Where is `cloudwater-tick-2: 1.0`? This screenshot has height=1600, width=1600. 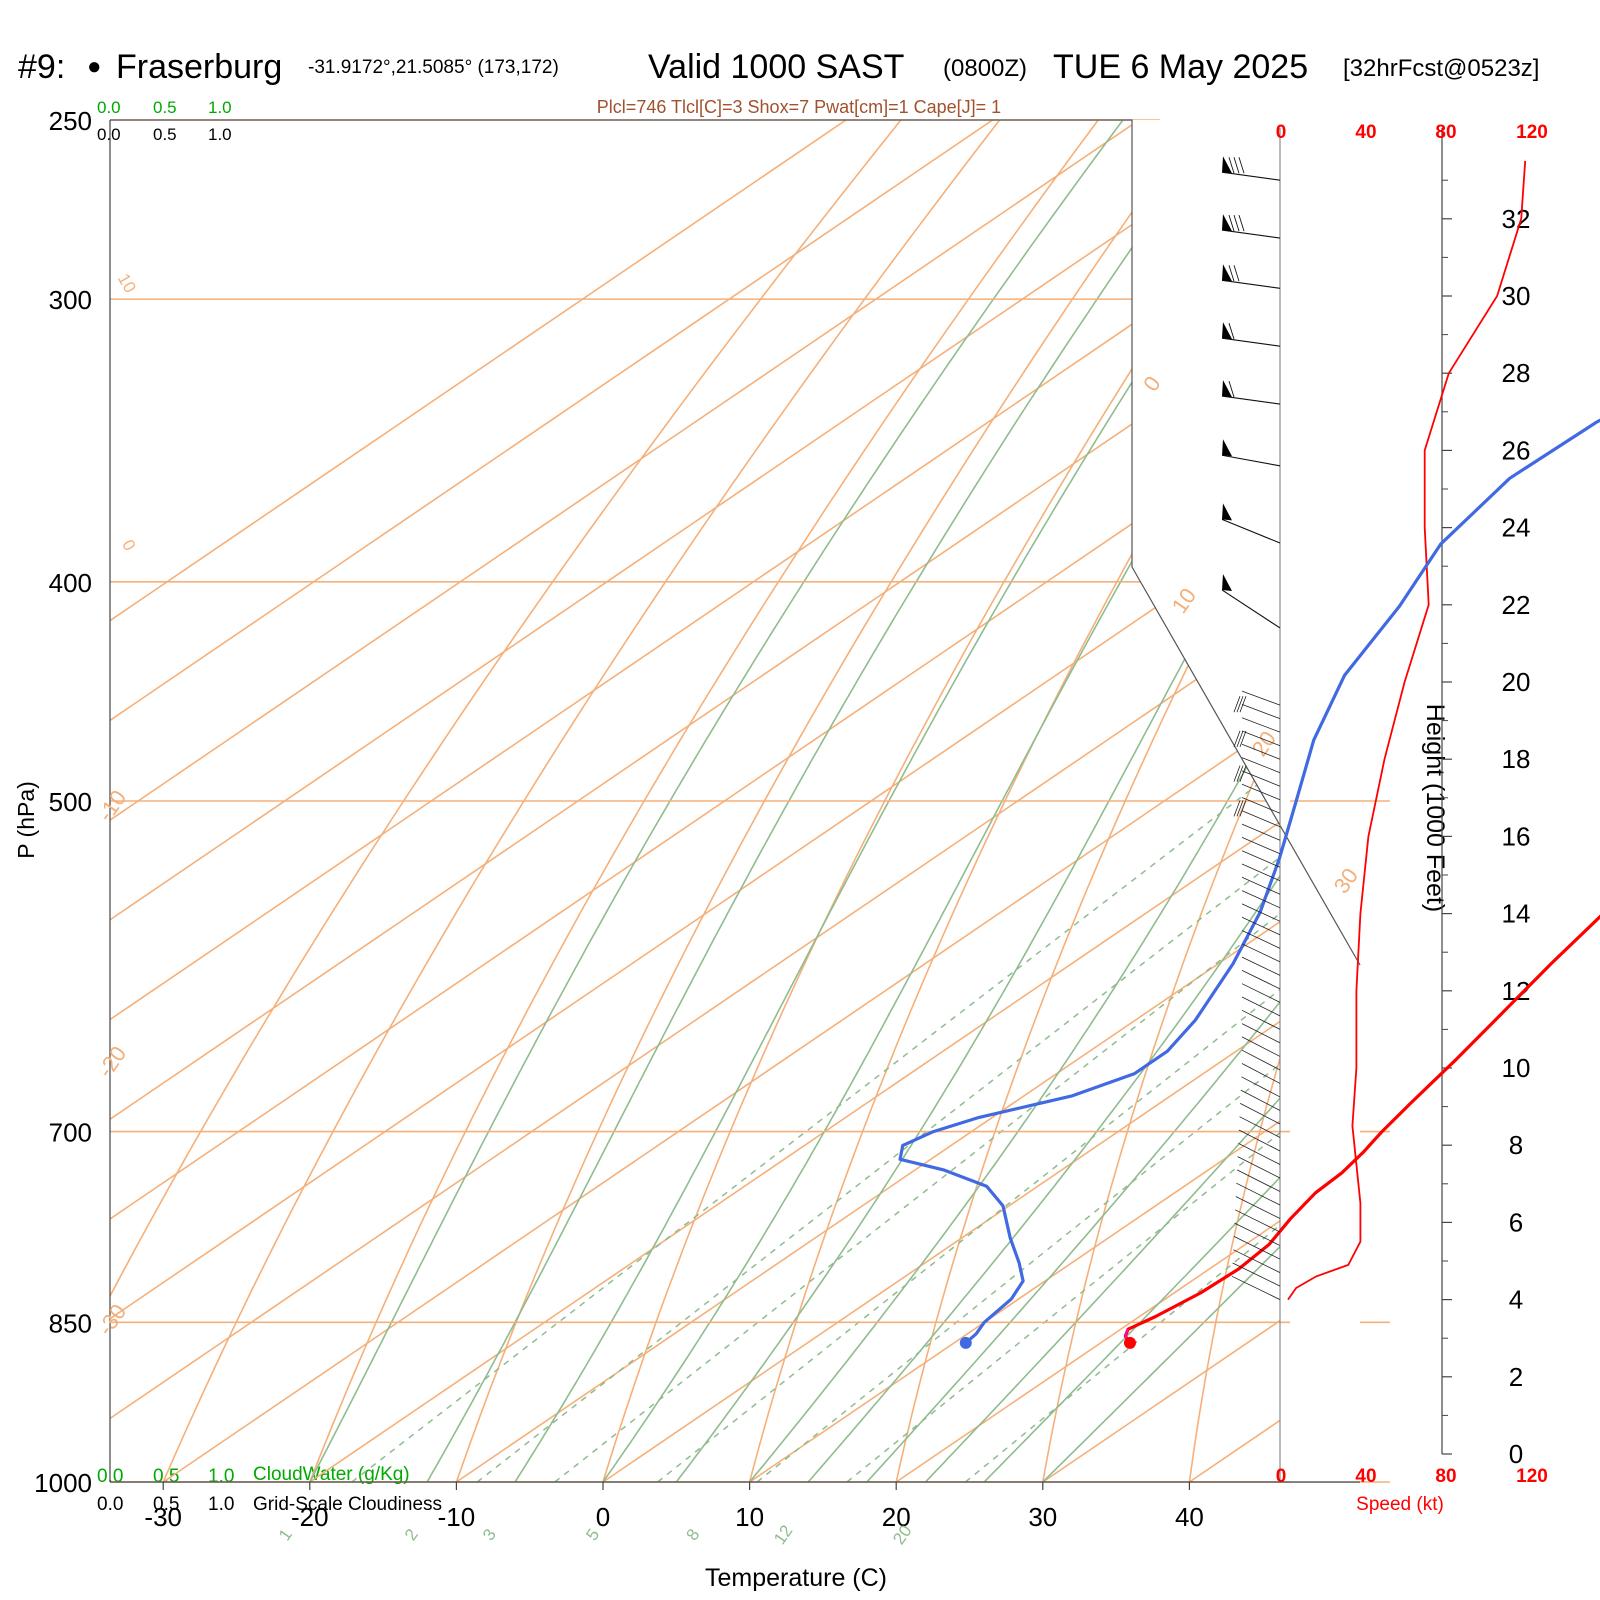
cloudwater-tick-2: 1.0 is located at coordinates (220, 107).